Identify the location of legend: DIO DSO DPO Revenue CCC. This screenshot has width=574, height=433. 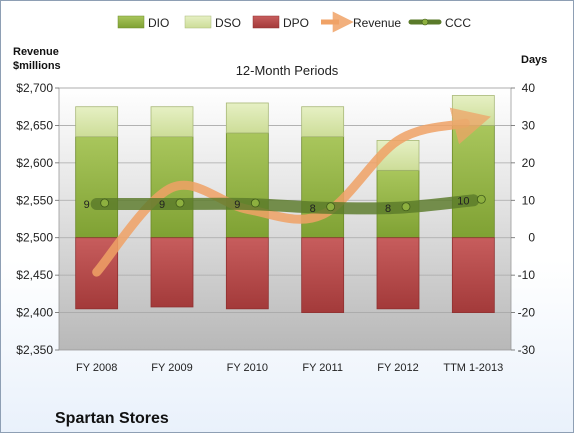
(294, 22).